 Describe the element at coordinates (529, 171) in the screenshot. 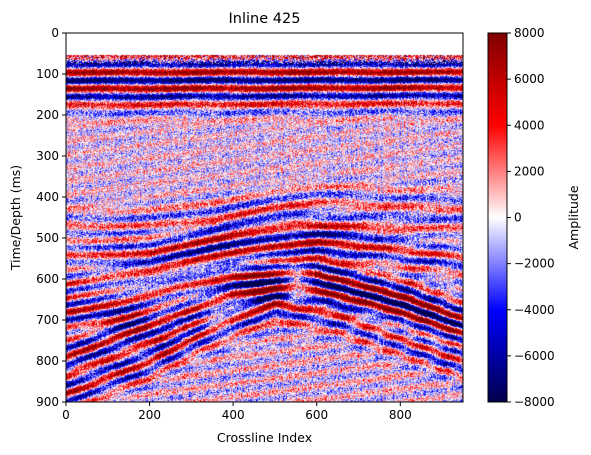

I see `colorbar-tick-label: 2000` at that location.